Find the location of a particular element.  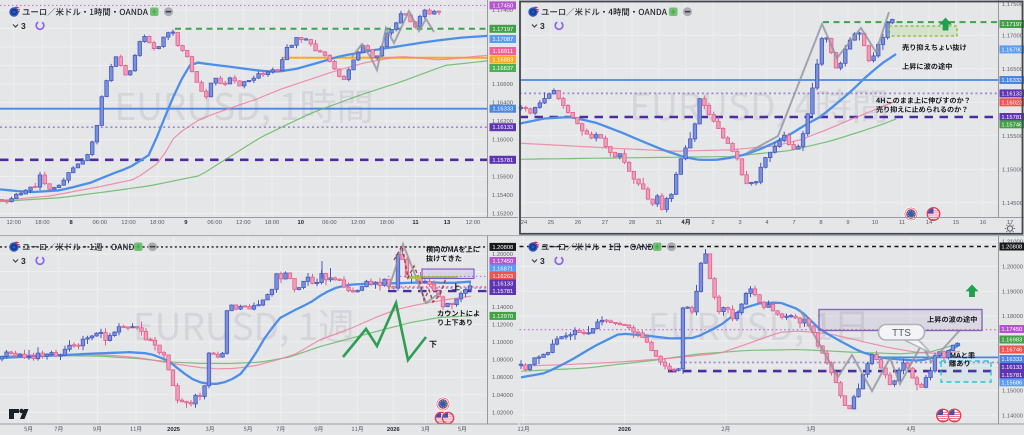

svg-text: 24 is located at coordinates (524, 223).